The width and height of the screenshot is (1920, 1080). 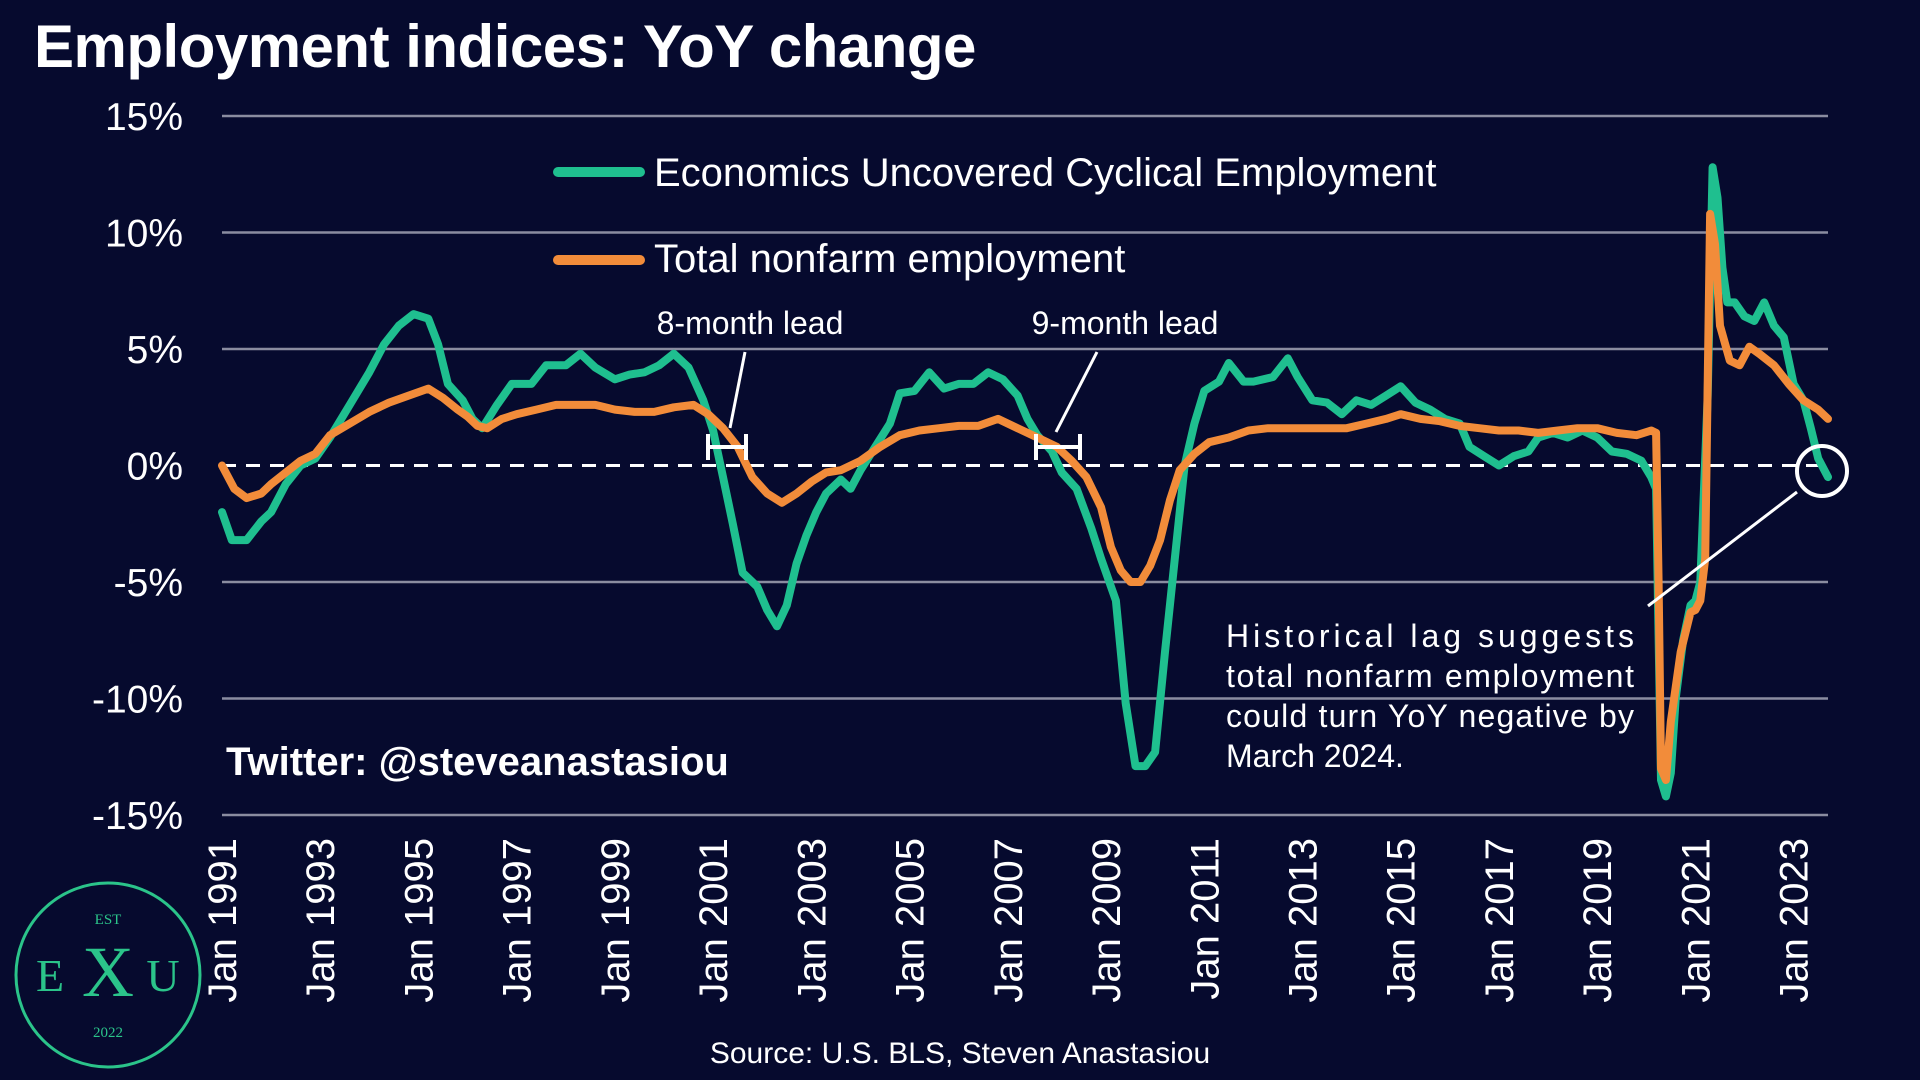 What do you see at coordinates (1722, 549) in the screenshot?
I see `note-pointer` at bounding box center [1722, 549].